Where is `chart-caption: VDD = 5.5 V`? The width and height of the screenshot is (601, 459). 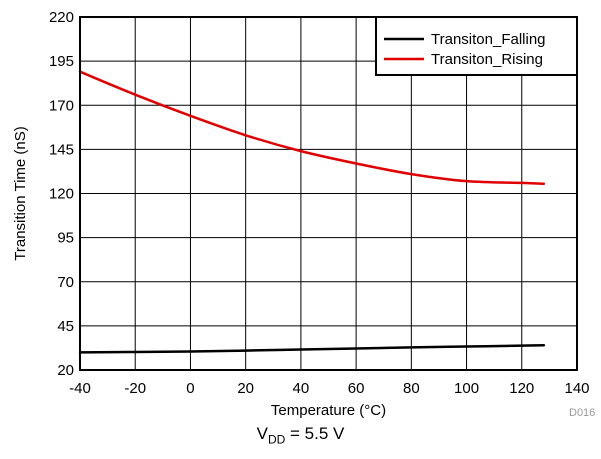
chart-caption: VDD = 5.5 V is located at coordinates (300, 435).